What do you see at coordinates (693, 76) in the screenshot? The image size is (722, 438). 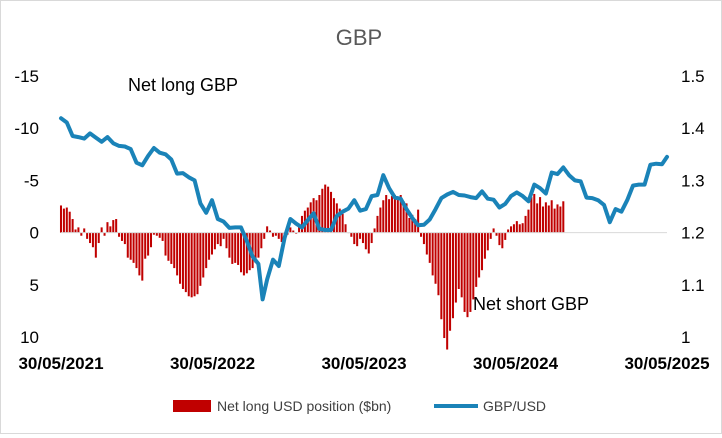 I see `right-tick-label: 1.5` at bounding box center [693, 76].